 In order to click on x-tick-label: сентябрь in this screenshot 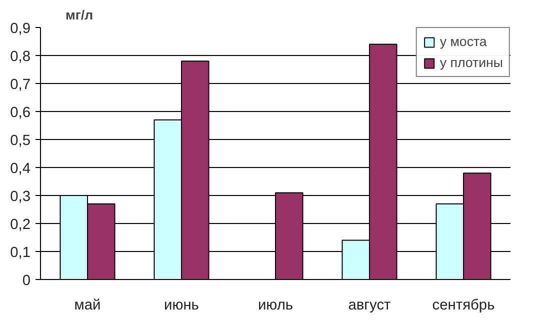, I will do `click(464, 306)`.